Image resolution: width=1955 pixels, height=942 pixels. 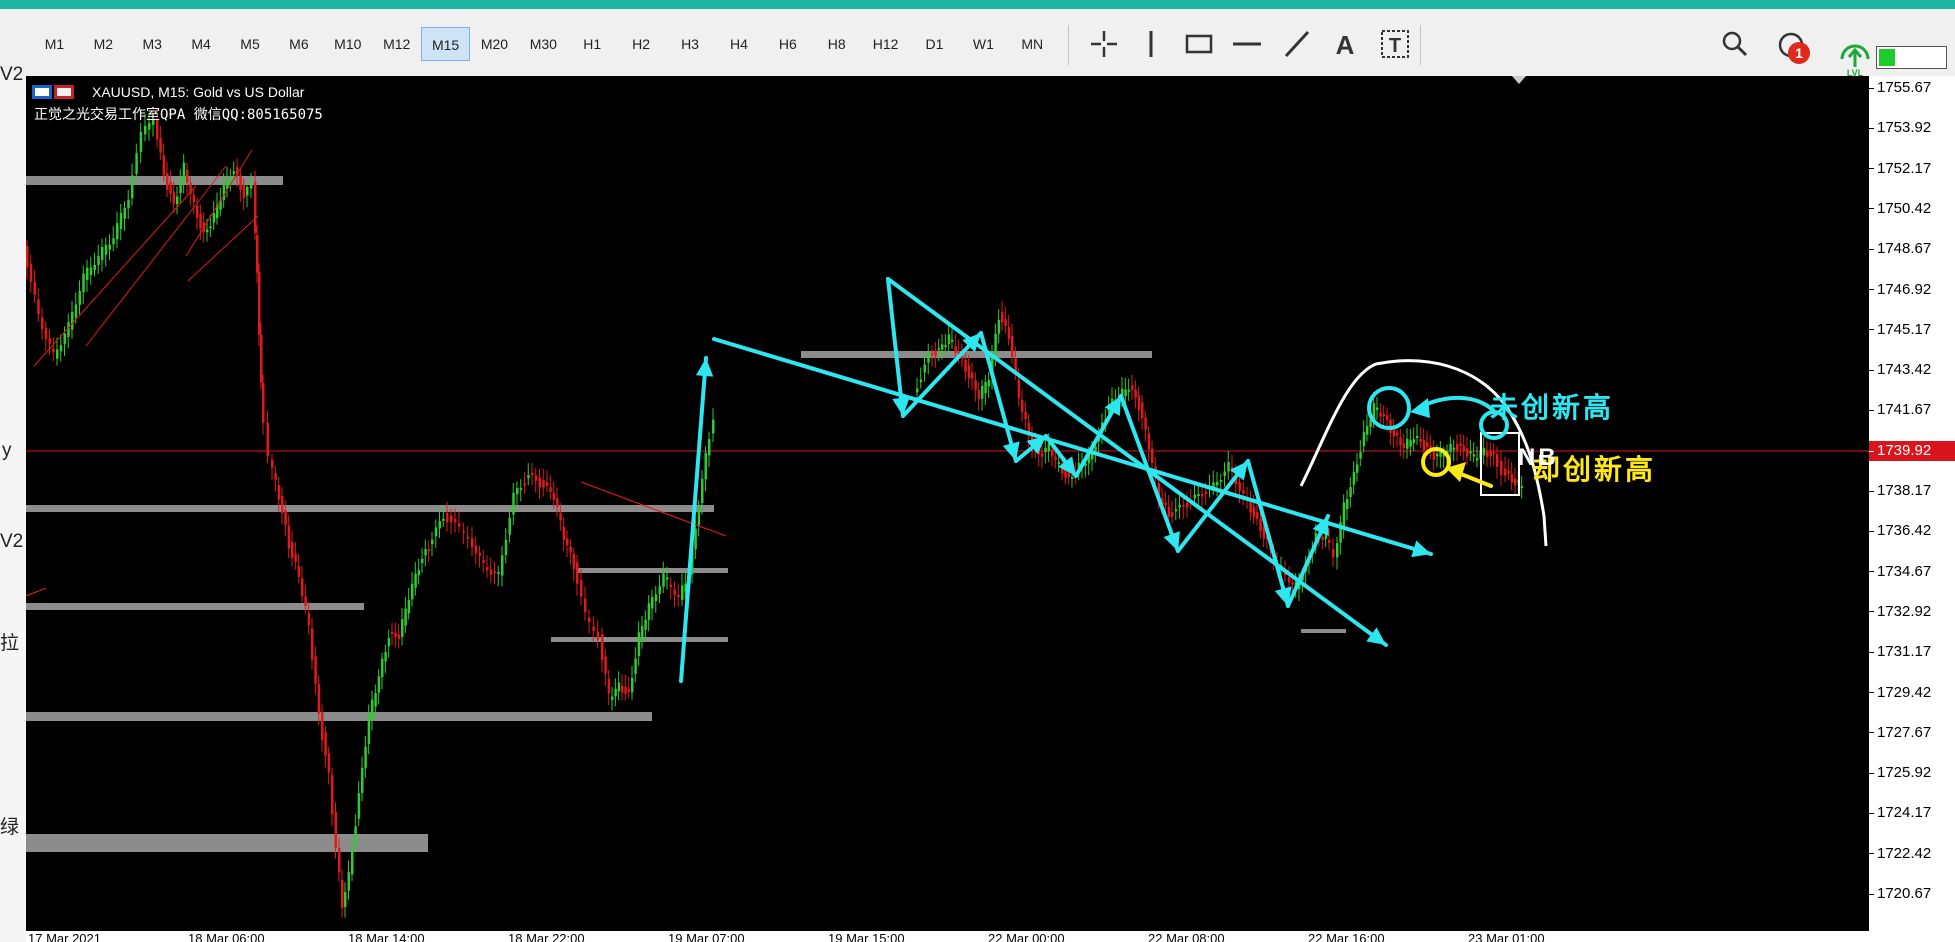 I want to click on search-icon, so click(x=1735, y=44).